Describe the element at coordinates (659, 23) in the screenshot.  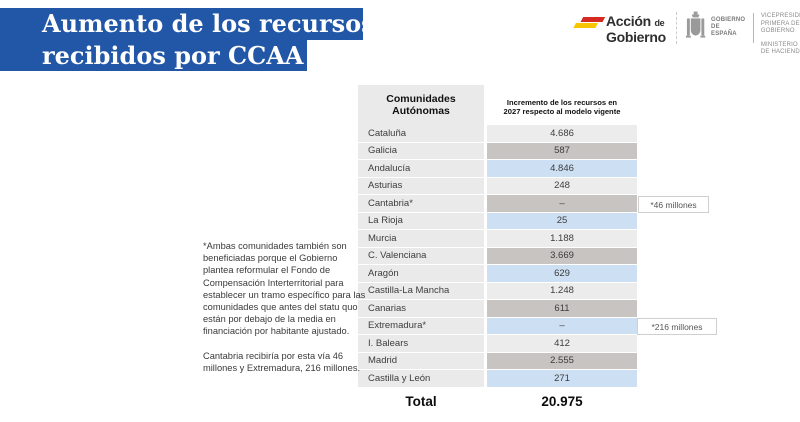
I see `accion-de: de` at that location.